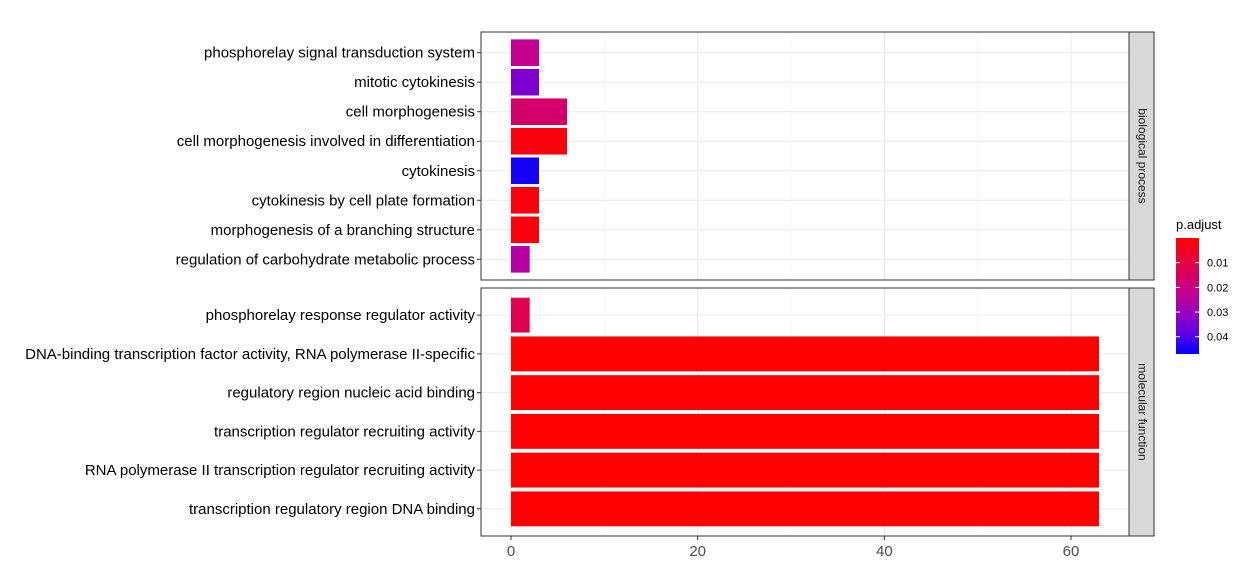  I want to click on x-tick-label: 60, so click(1071, 551).